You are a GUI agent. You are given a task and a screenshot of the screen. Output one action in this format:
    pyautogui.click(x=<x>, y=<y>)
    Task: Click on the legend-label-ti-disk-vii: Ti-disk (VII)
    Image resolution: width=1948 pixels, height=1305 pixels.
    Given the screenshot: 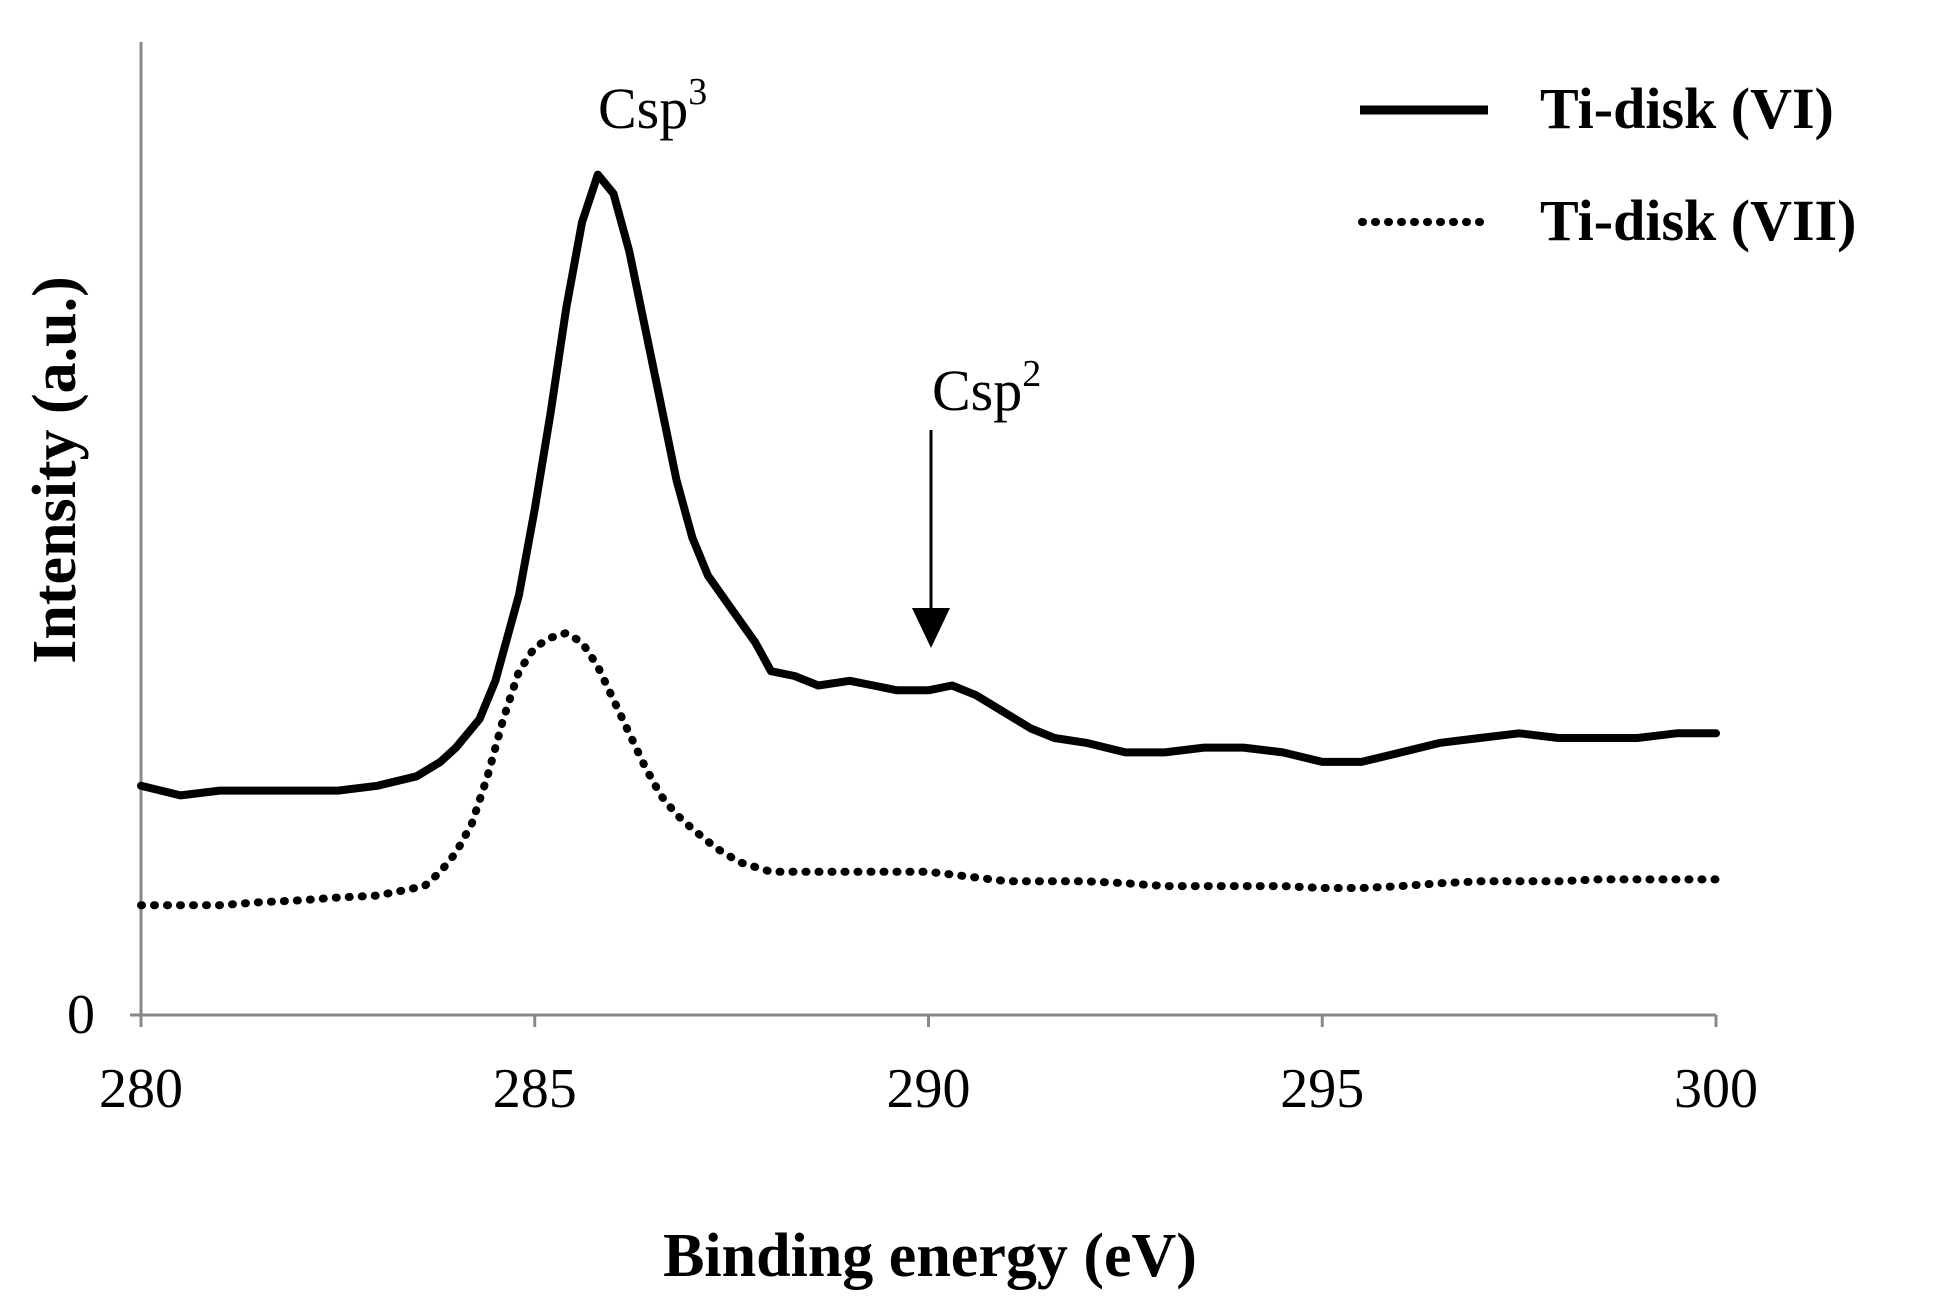 What is the action you would take?
    pyautogui.click(x=1698, y=220)
    